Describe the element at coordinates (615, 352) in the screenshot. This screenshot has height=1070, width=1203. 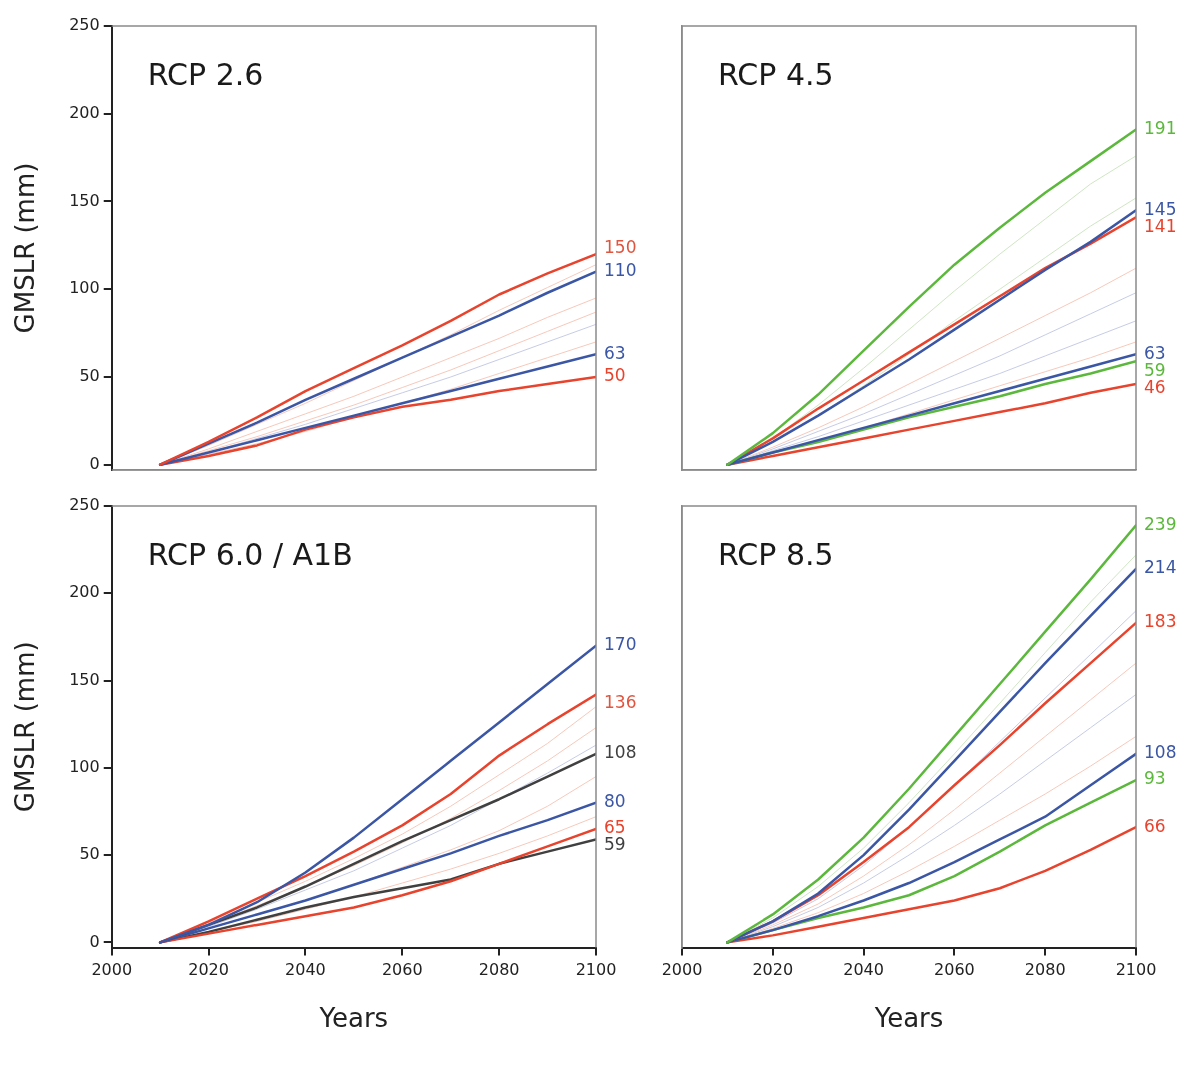
I see `data-label: 63` at that location.